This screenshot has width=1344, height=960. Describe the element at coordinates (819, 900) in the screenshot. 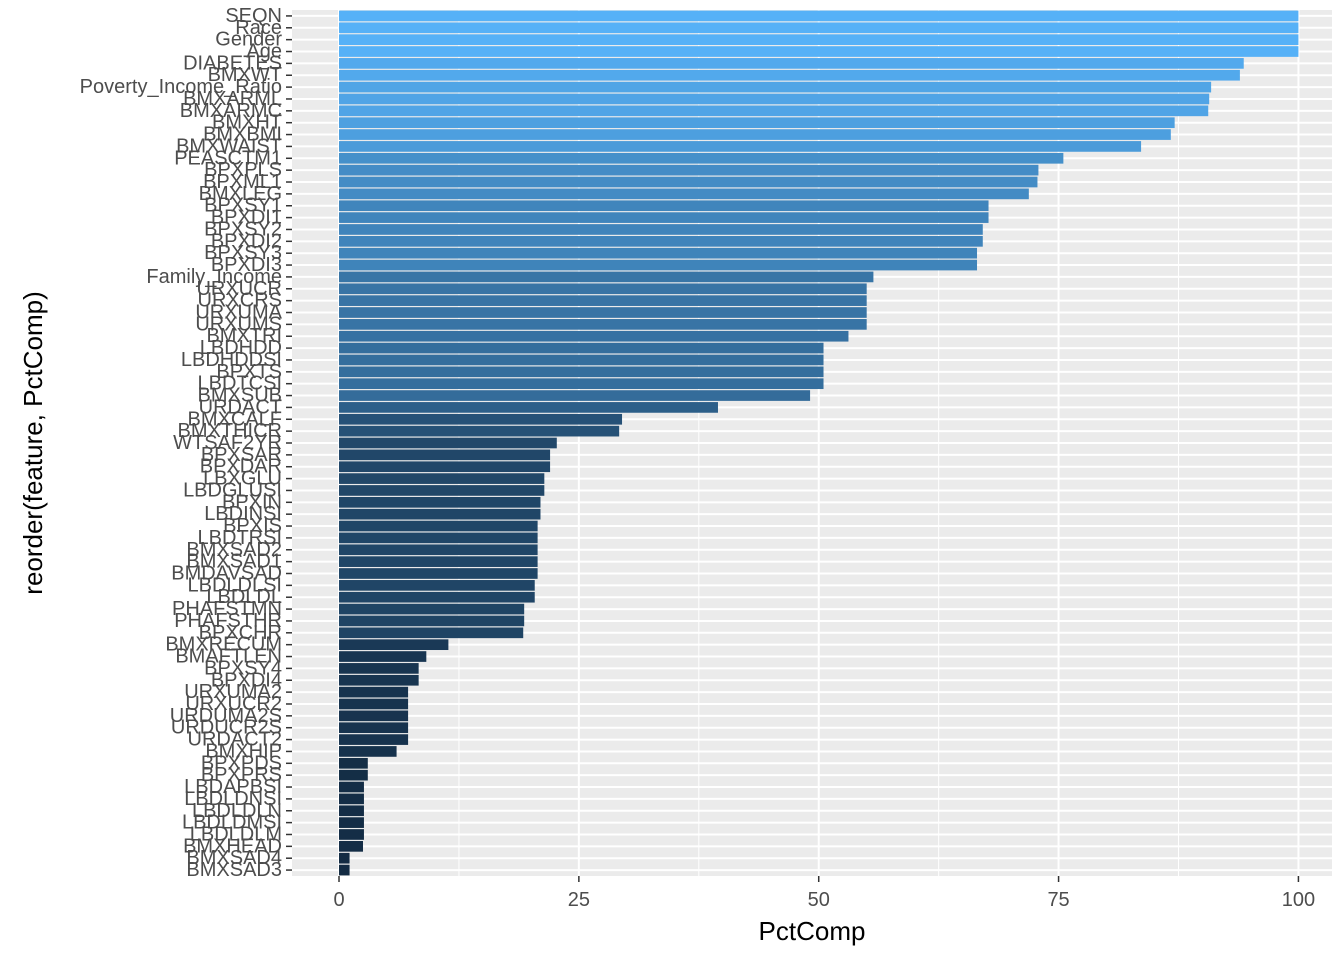

I see `x-tick-label: 50` at that location.